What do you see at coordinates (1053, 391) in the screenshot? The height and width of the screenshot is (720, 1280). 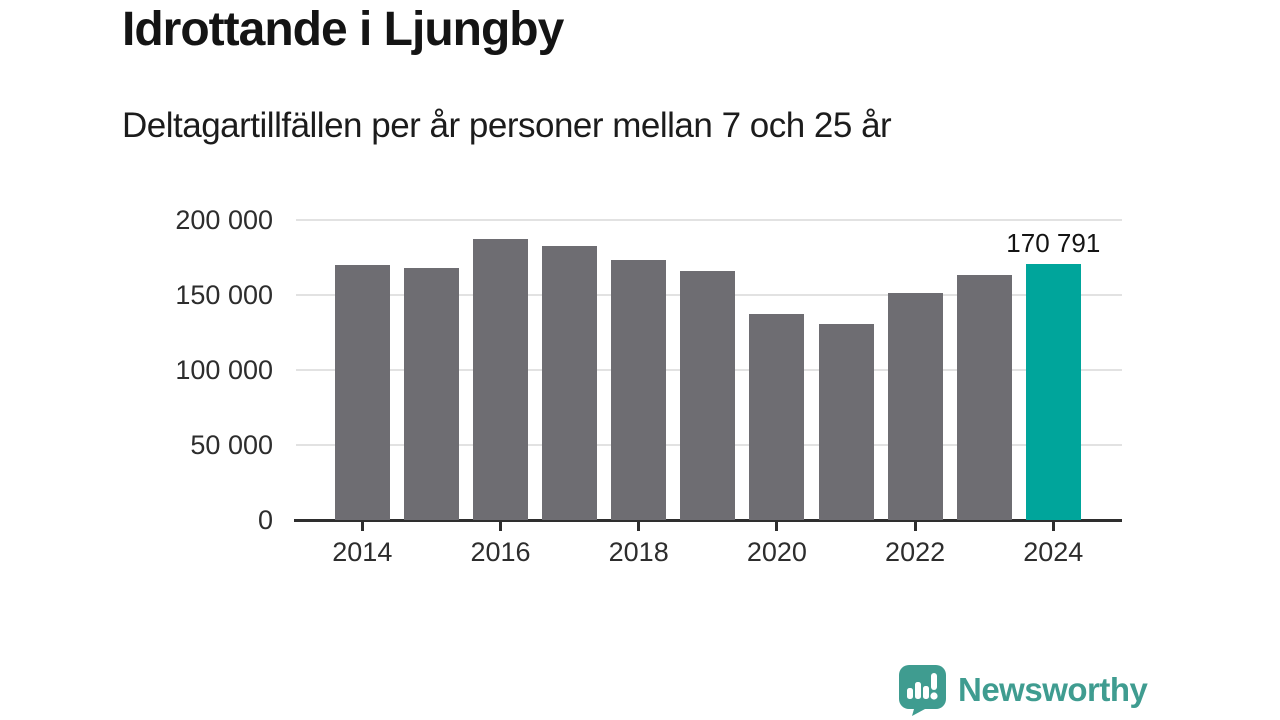 I see `bar-2024` at bounding box center [1053, 391].